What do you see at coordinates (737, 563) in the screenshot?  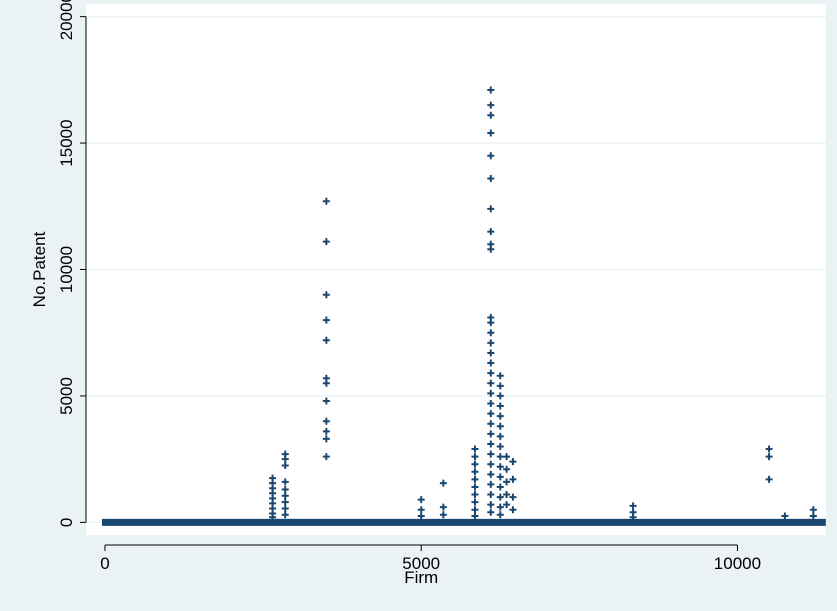 I see `x-tick-label: 10000` at bounding box center [737, 563].